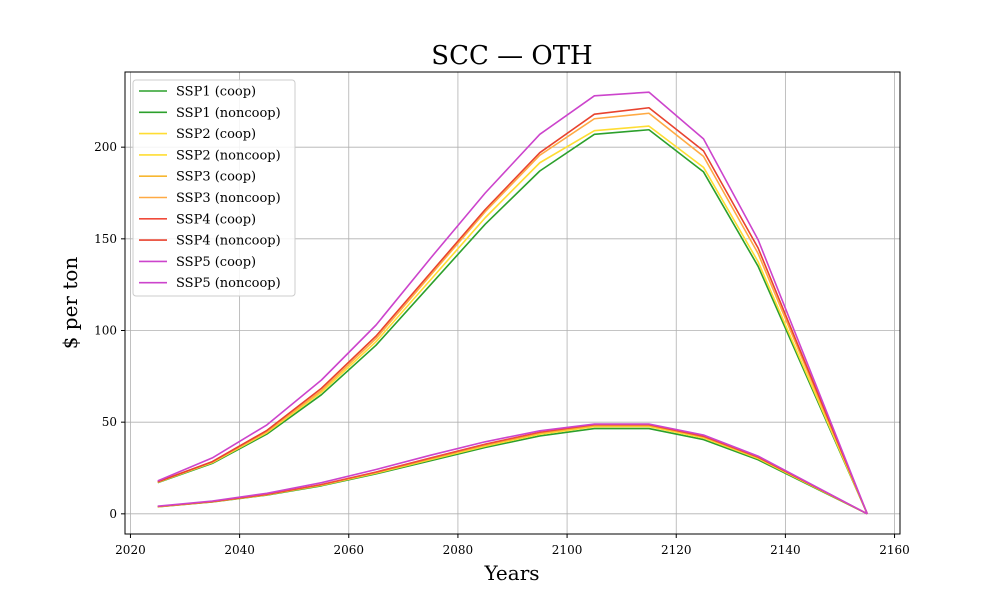  I want to click on y-tick-label: 150, so click(105, 239).